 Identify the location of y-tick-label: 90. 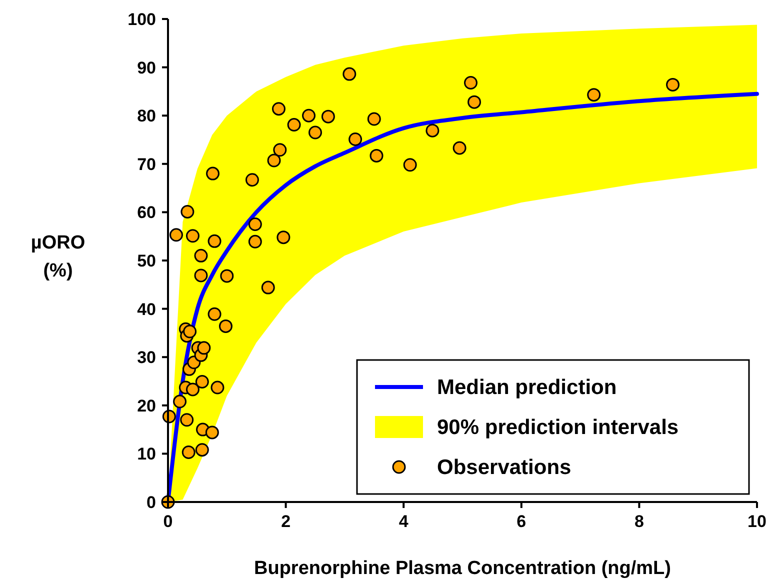
(146, 68).